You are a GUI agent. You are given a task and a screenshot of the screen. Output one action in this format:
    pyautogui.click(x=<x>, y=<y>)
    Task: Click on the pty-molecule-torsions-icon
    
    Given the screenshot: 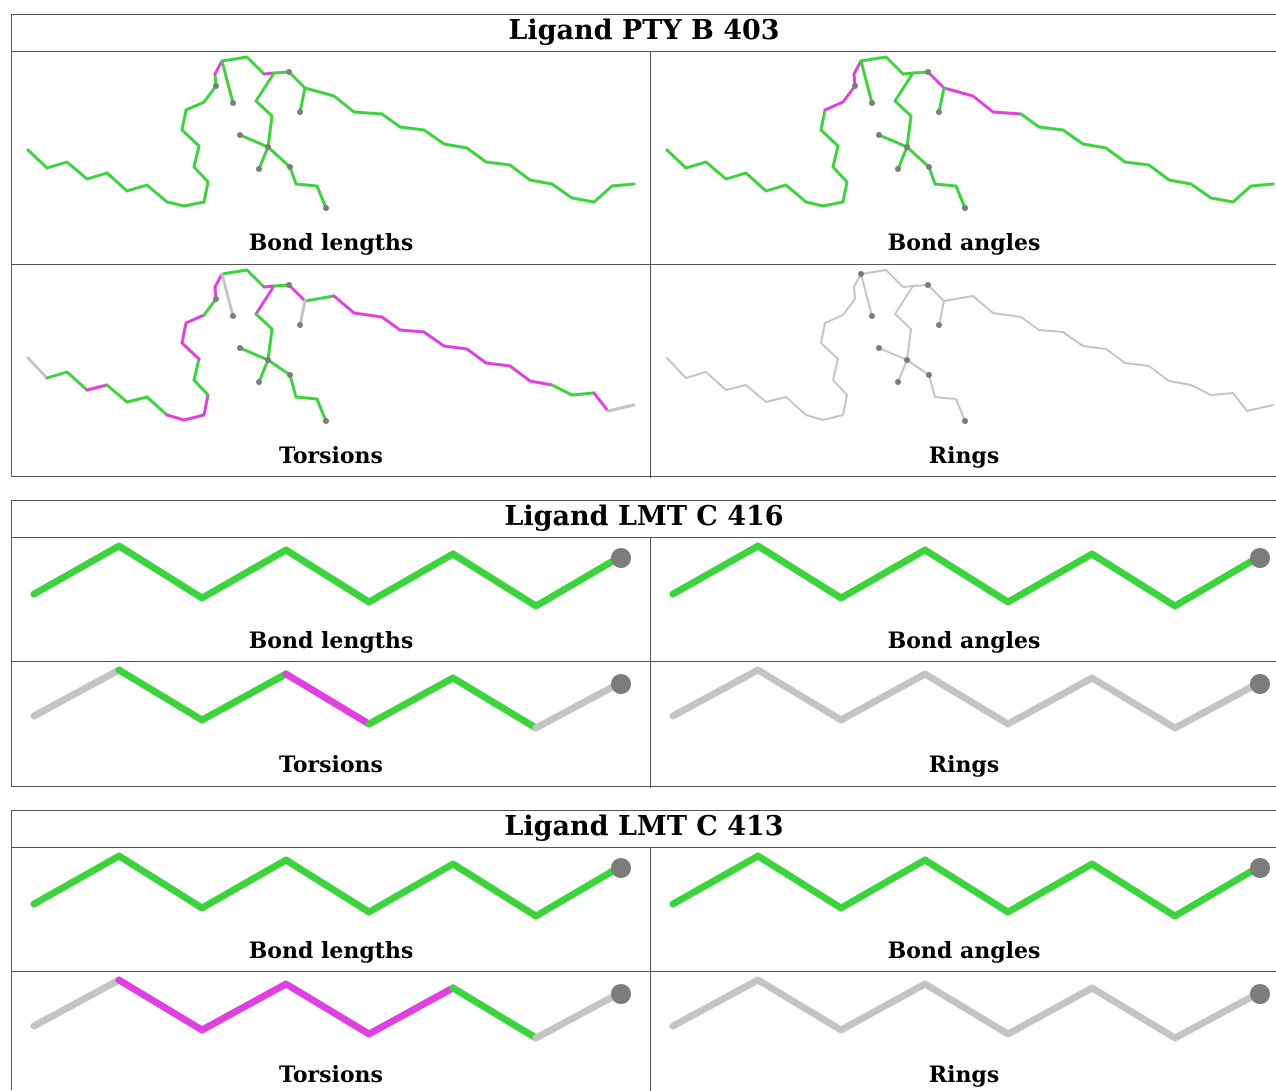 What is the action you would take?
    pyautogui.click(x=331, y=346)
    